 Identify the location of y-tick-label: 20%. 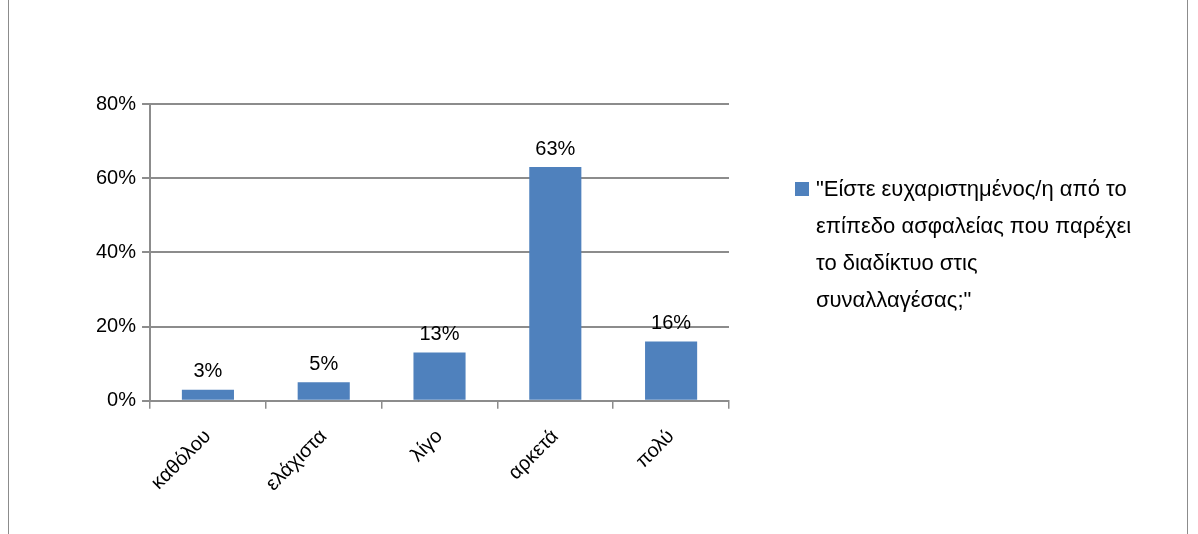
(116, 325).